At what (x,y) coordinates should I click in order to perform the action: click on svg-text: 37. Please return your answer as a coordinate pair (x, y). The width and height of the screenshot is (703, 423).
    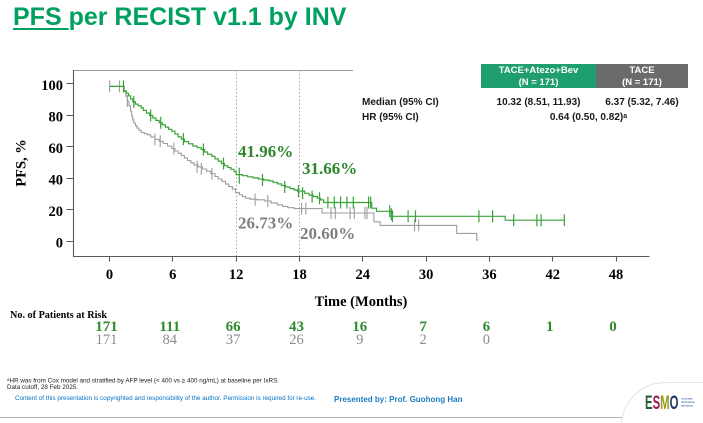
    Looking at the image, I should click on (233, 340).